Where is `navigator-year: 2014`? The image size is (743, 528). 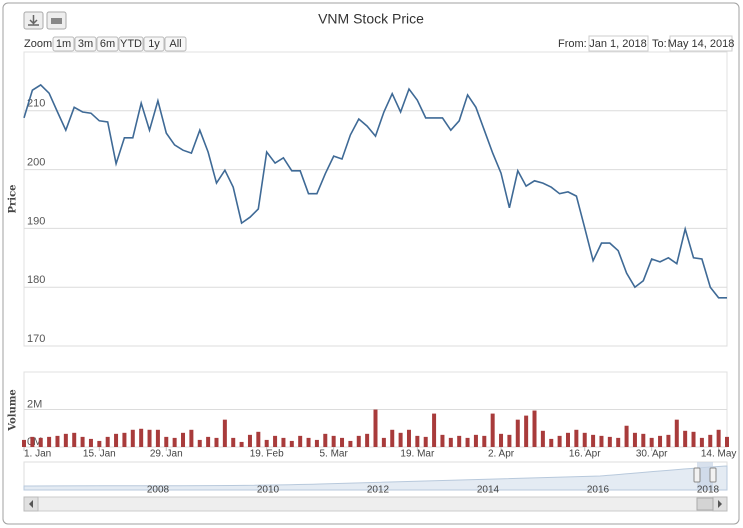 navigator-year: 2014 is located at coordinates (488, 490).